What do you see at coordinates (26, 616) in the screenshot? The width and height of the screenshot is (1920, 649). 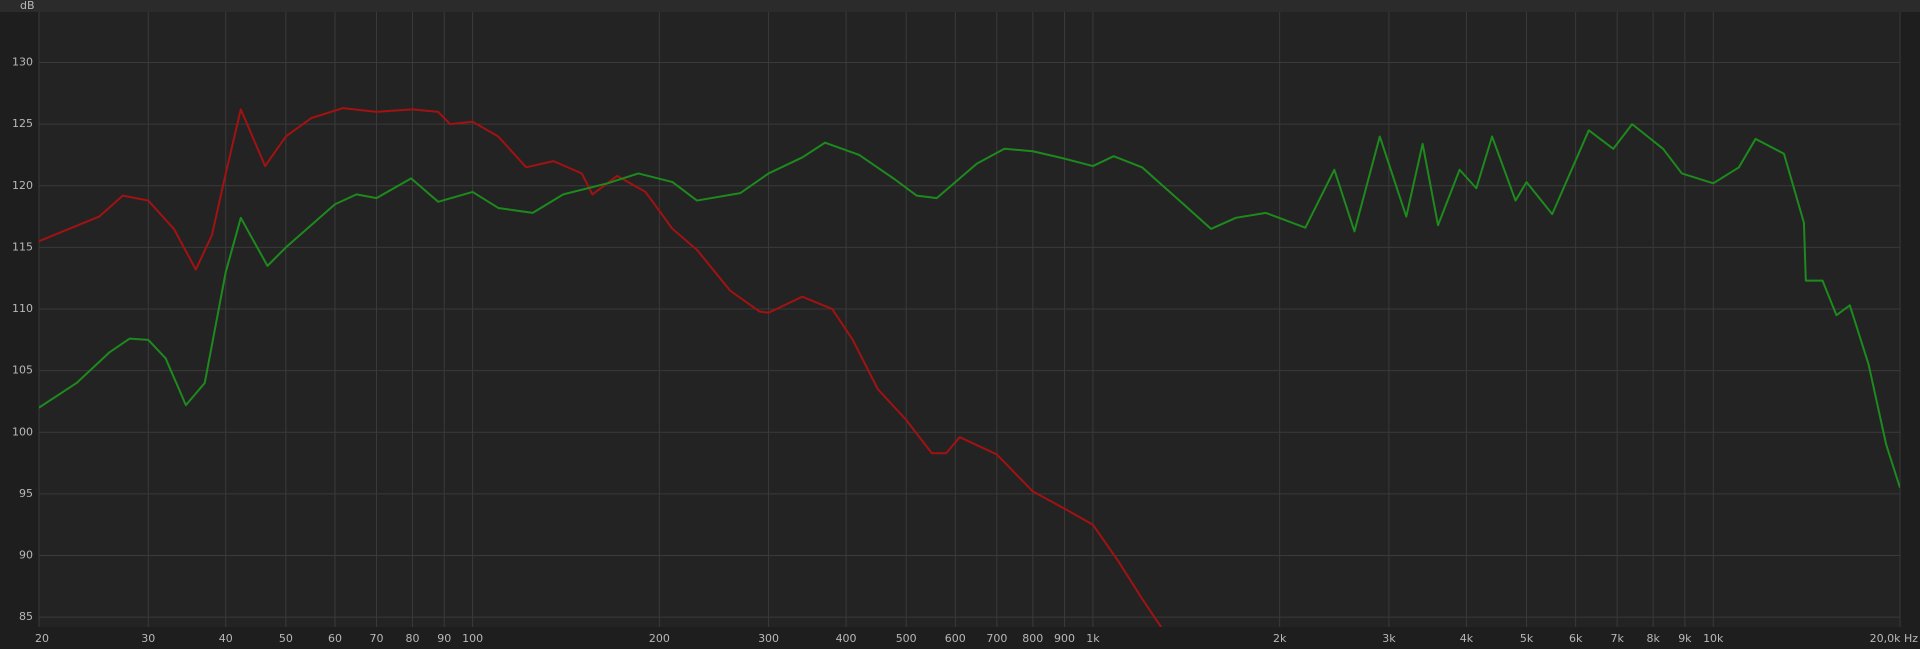 I see `y-tick-label: 85` at bounding box center [26, 616].